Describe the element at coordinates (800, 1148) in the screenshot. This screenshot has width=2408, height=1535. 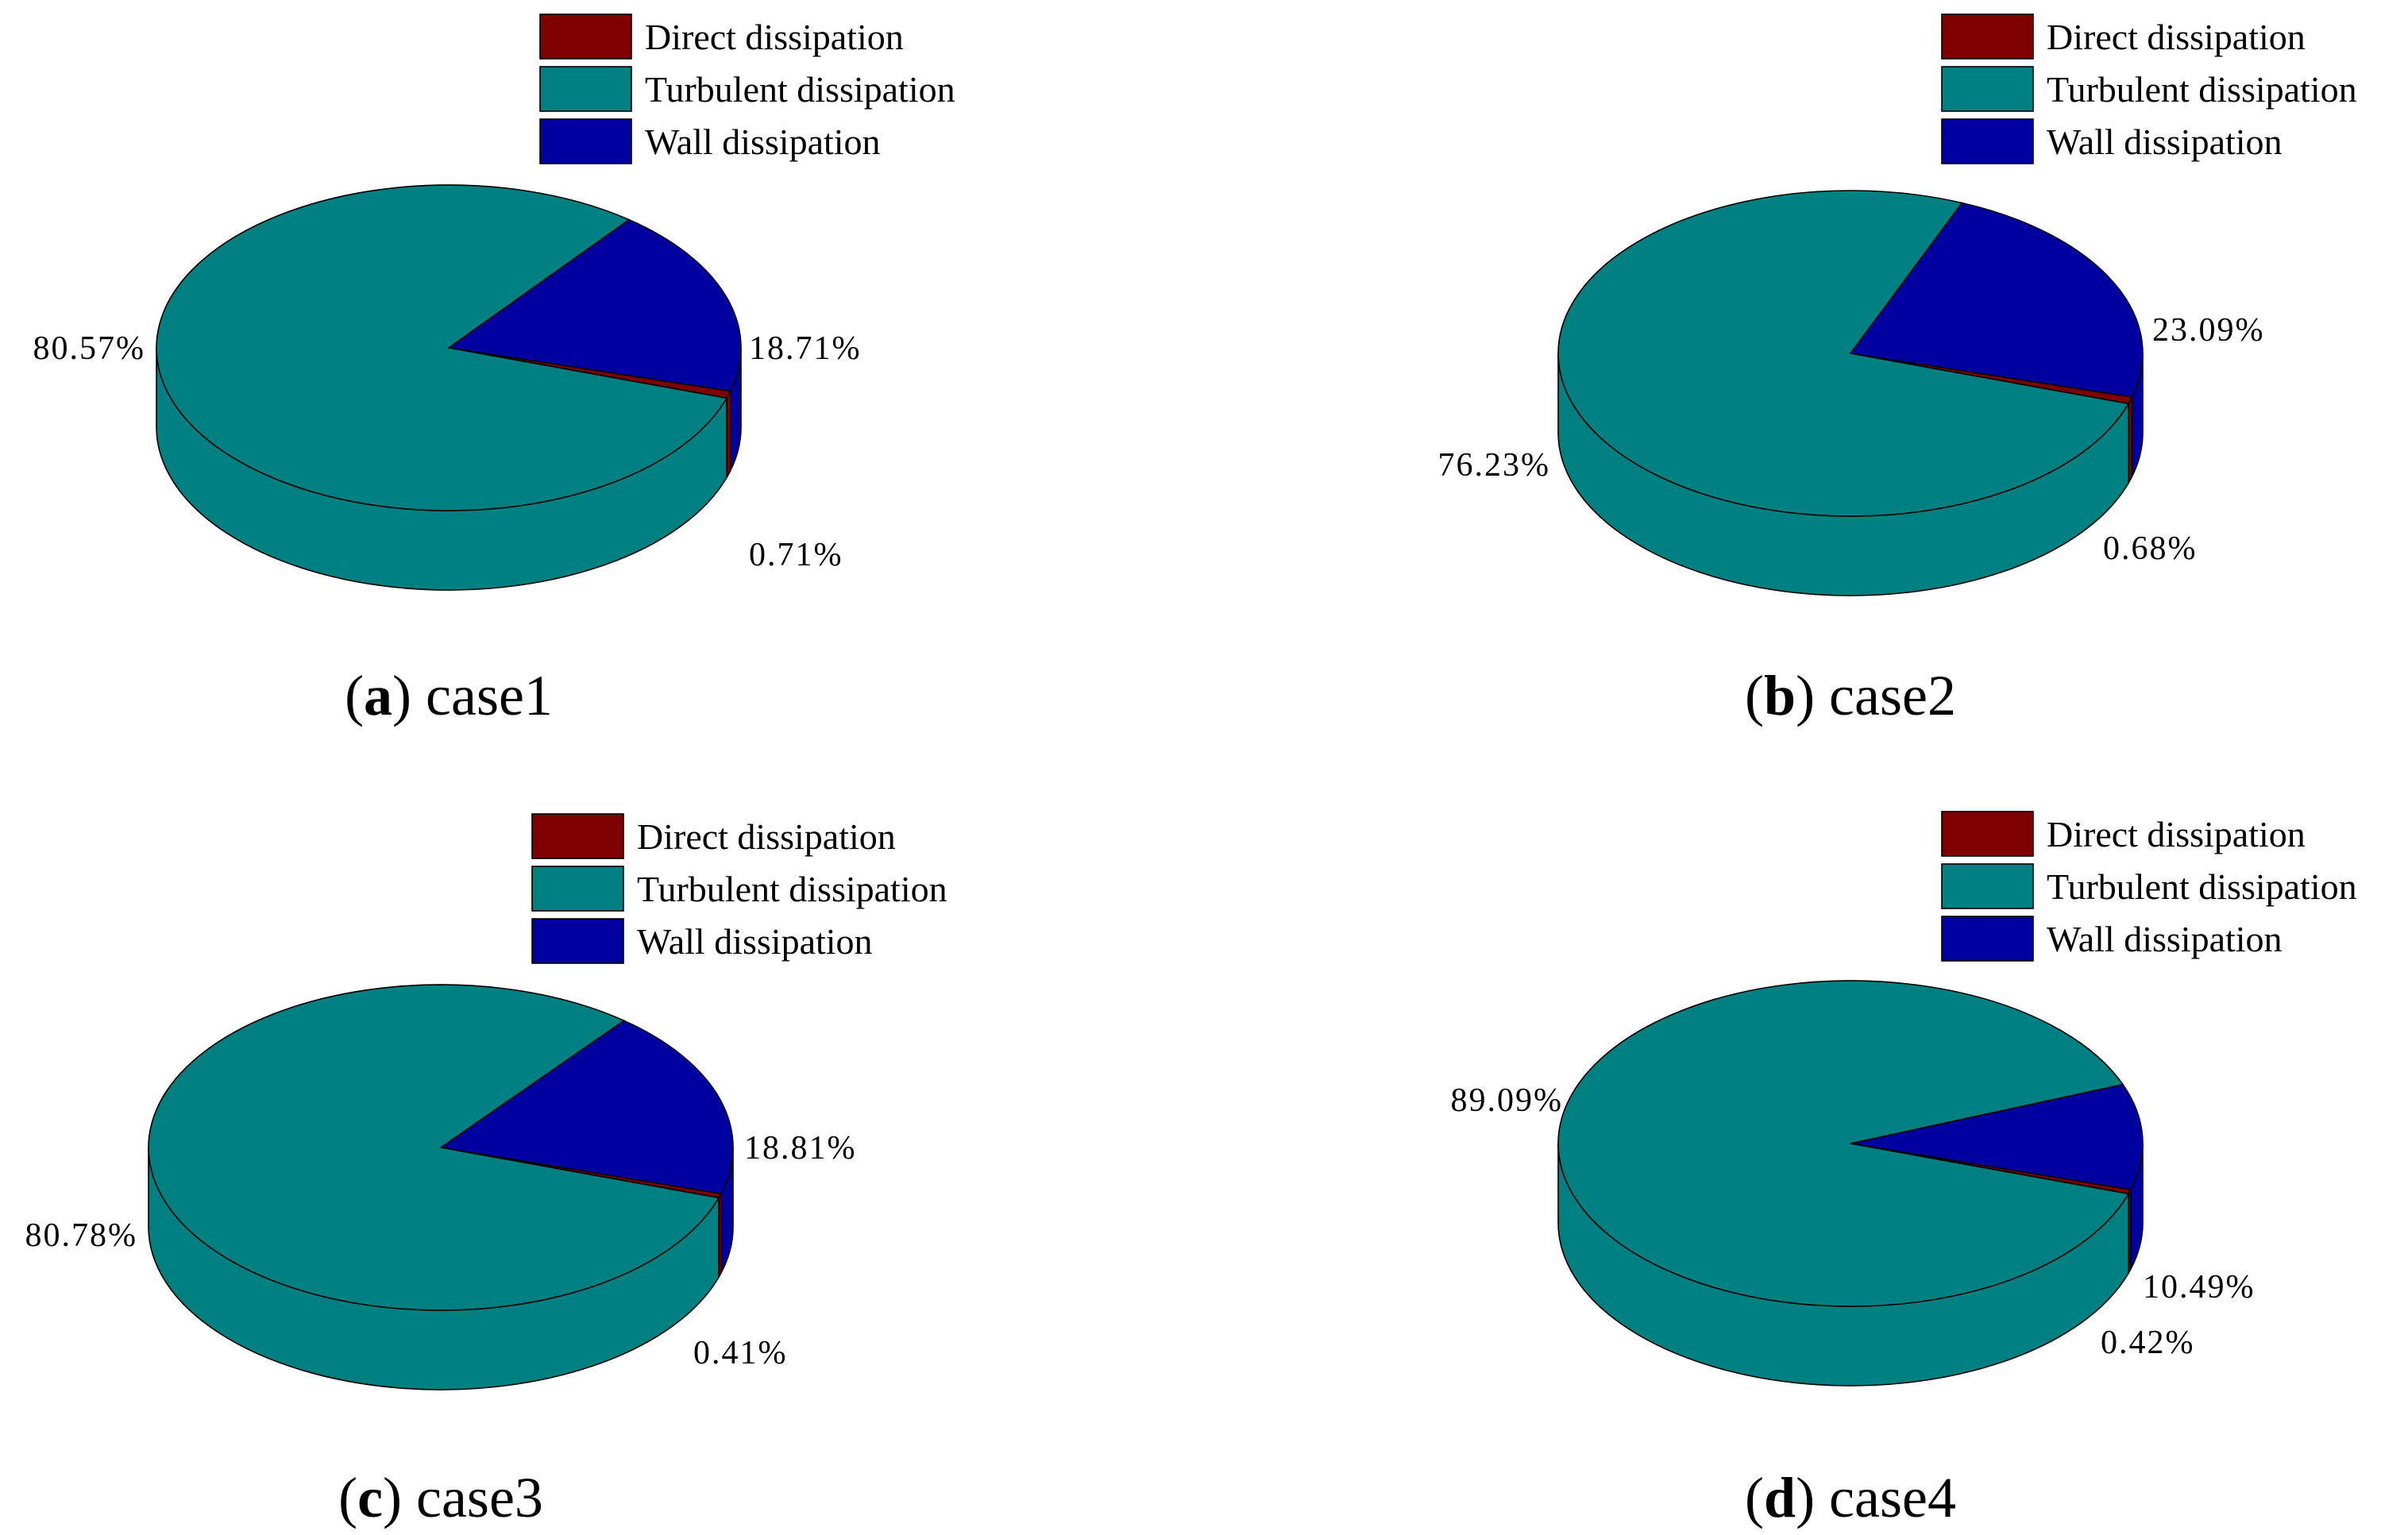
I see `slice-label-wall: 18.81%` at that location.